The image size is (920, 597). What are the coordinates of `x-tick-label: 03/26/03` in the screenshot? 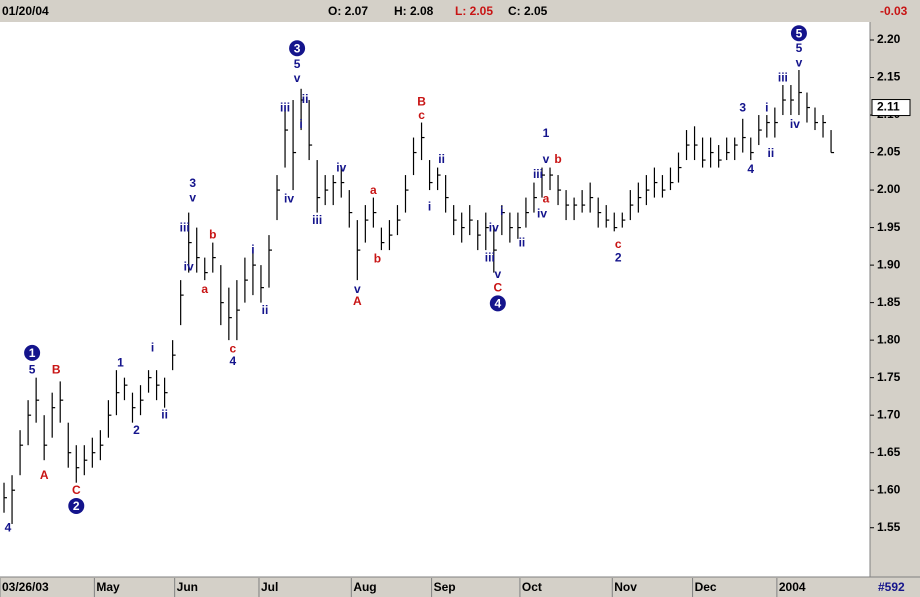 It's located at (25, 587).